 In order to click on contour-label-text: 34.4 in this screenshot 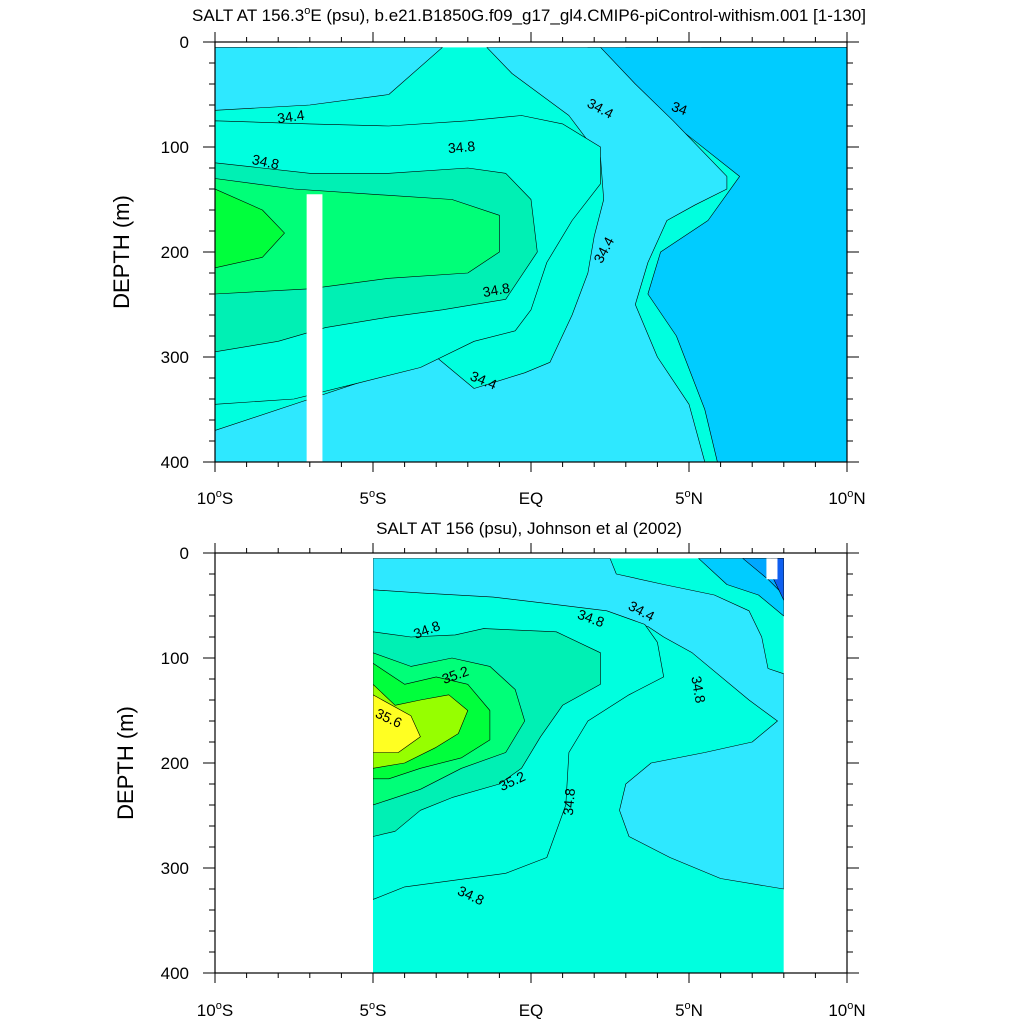, I will do `click(290, 117)`.